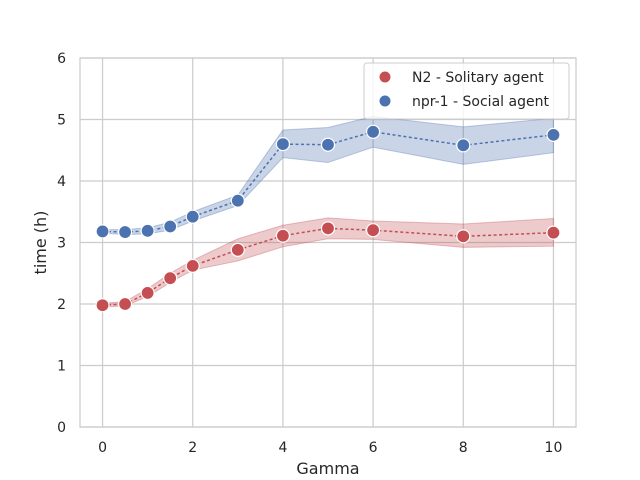 The height and width of the screenshot is (480, 640). What do you see at coordinates (478, 78) in the screenshot?
I see `legend-label-n2: N2 - Solitary agent` at bounding box center [478, 78].